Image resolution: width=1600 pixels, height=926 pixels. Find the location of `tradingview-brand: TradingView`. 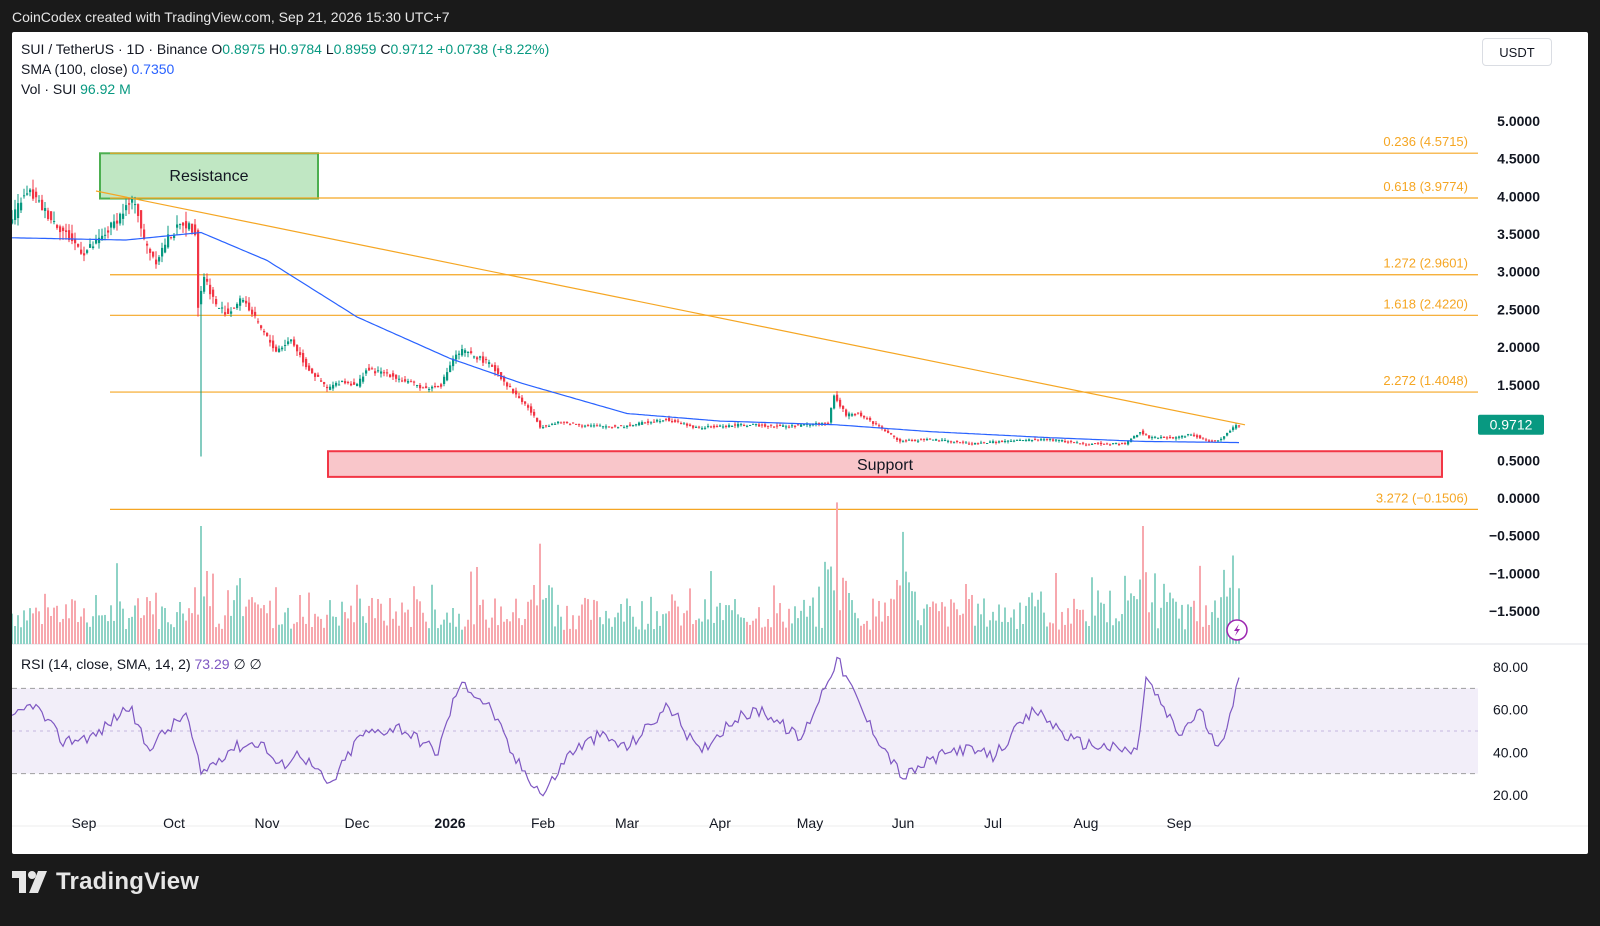

tradingview-brand: TradingView is located at coordinates (105, 882).